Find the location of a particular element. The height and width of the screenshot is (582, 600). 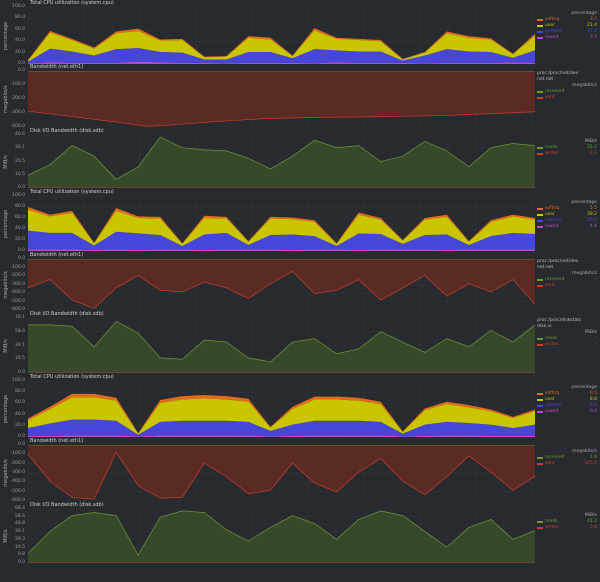

legend-name: iowait is located at coordinates (552, 226).